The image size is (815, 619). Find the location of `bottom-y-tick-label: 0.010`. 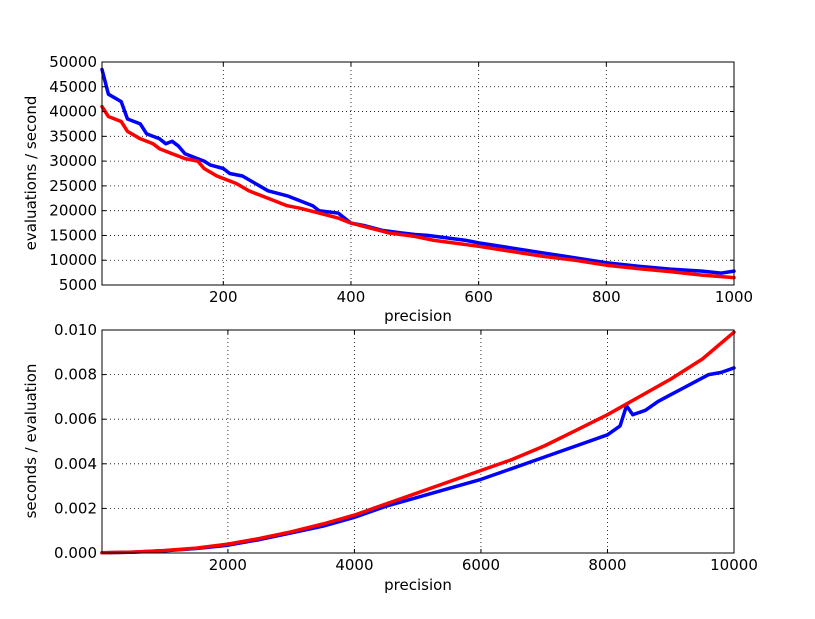

bottom-y-tick-label: 0.010 is located at coordinates (75, 330).